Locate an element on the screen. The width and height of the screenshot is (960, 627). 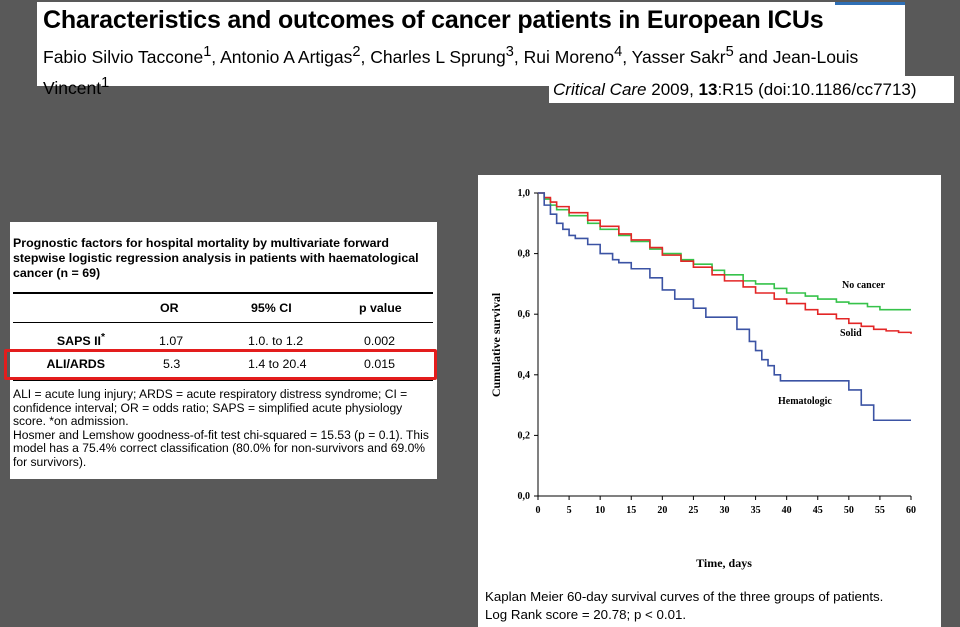
survival-curve-solid is located at coordinates (725, 263).